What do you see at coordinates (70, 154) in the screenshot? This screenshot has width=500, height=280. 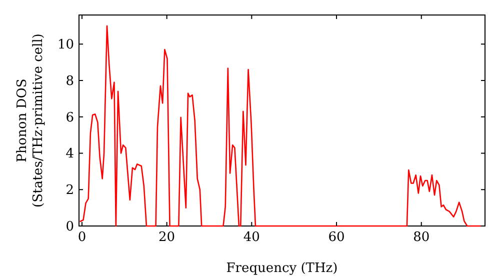 I see `y-tick-label: 4` at bounding box center [70, 154].